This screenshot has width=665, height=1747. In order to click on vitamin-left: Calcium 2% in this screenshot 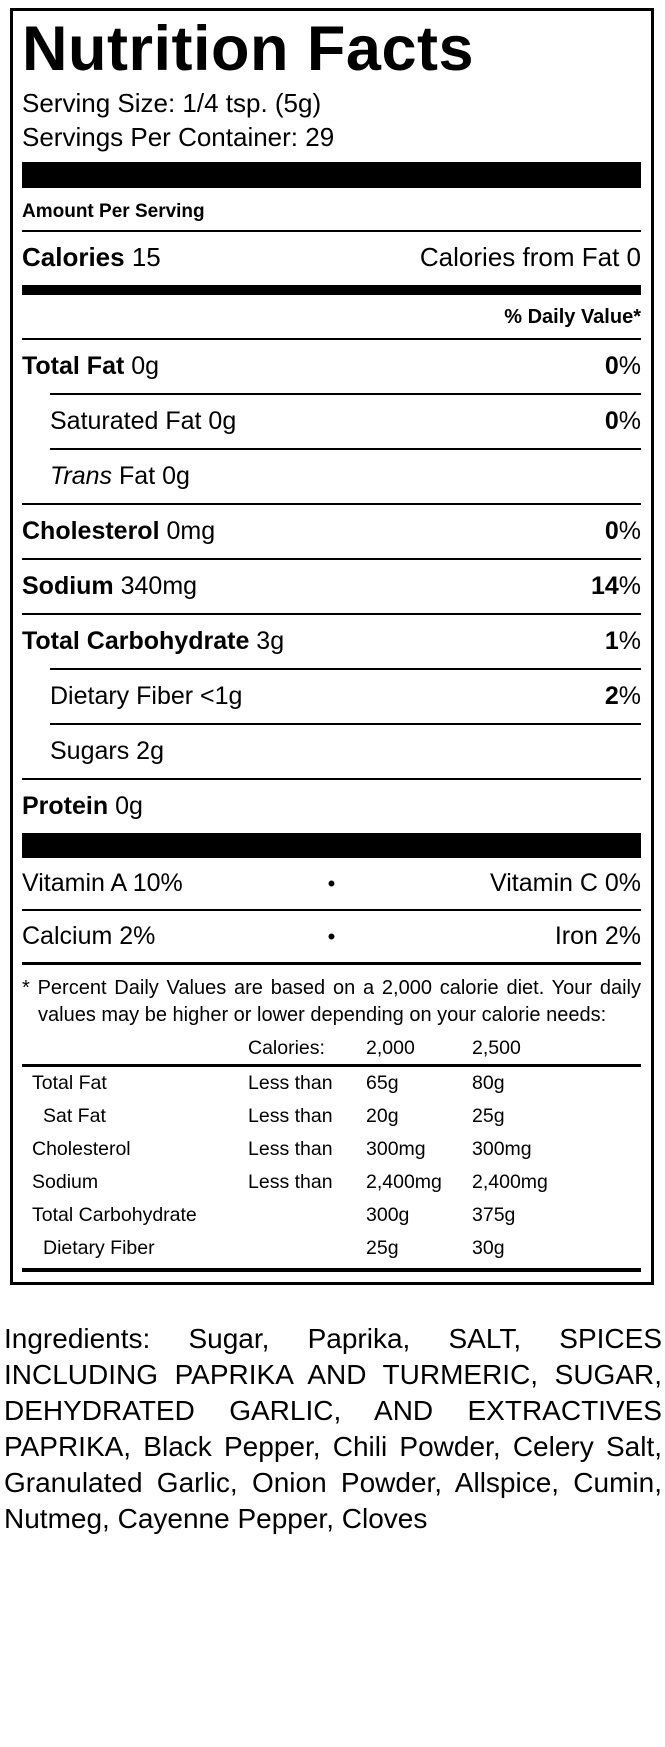, I will do `click(89, 936)`.